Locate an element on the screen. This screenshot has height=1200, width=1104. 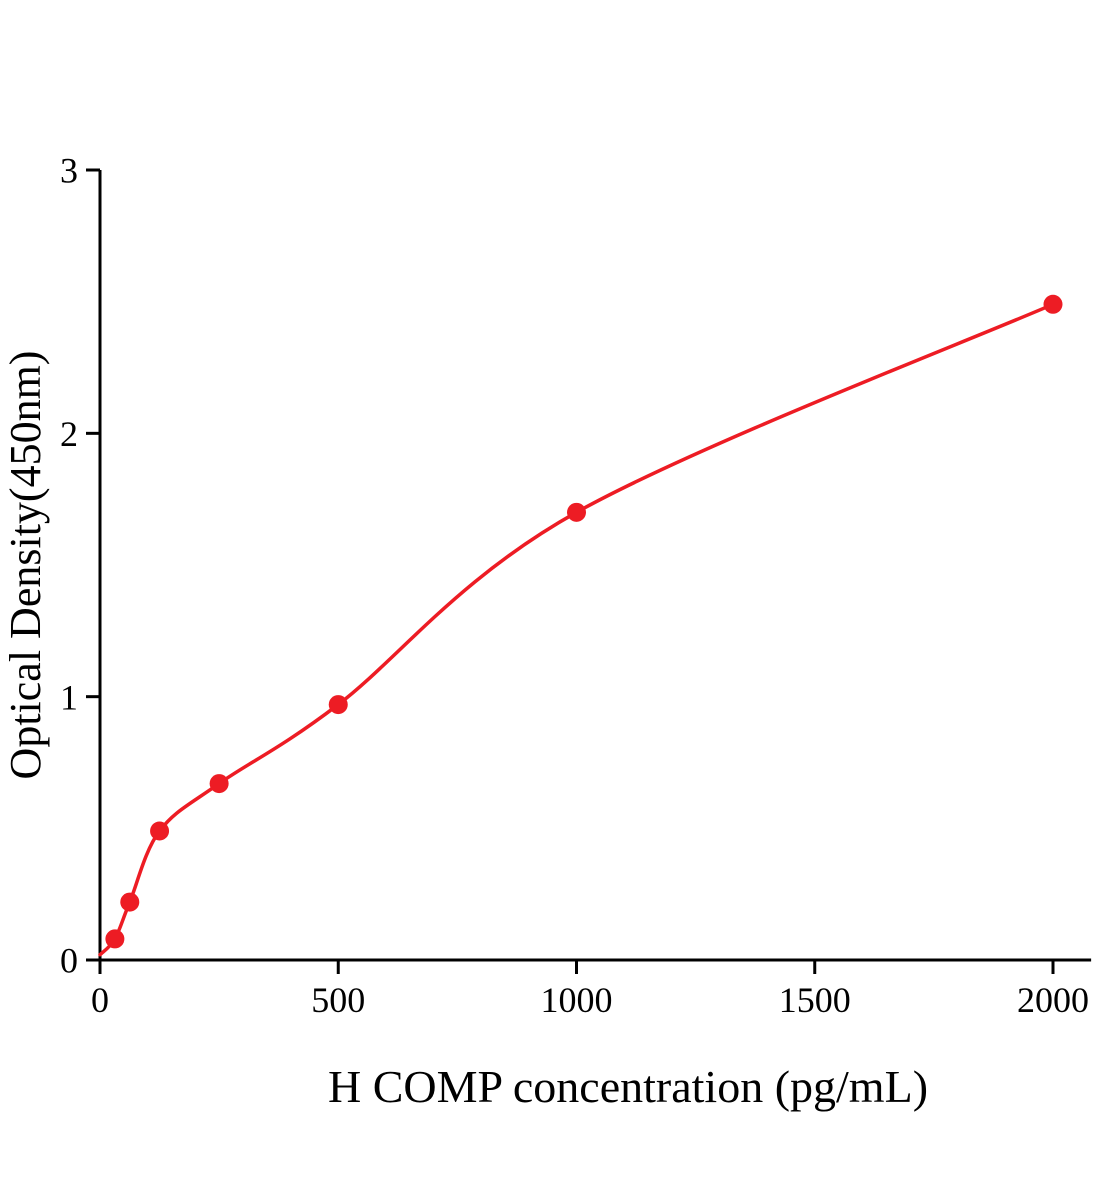
y-tick-label: 3 is located at coordinates (69, 171).